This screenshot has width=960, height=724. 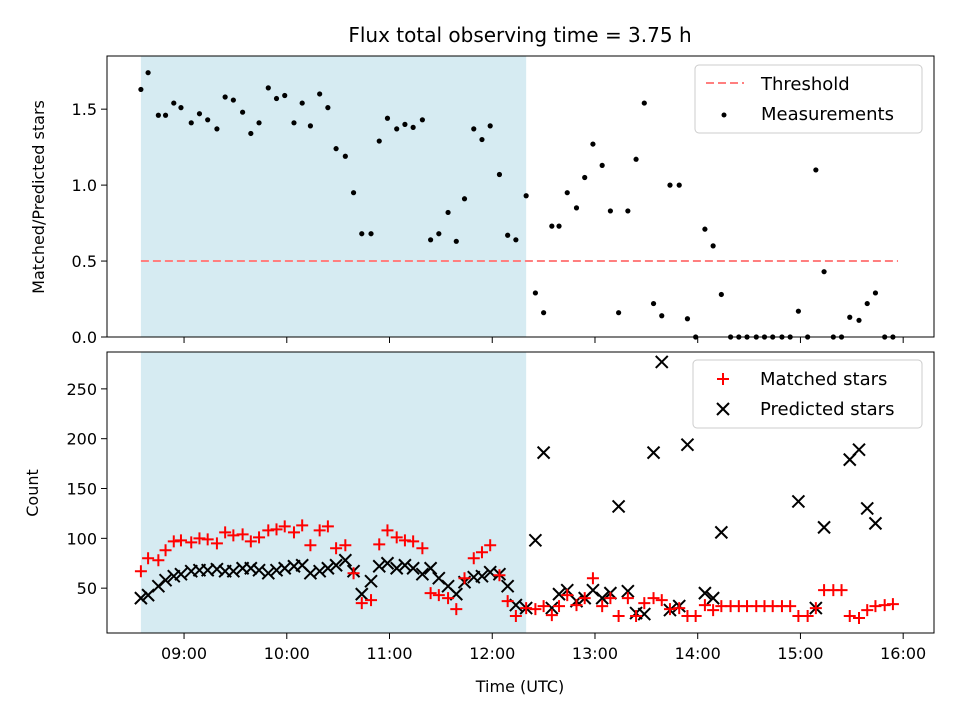 What do you see at coordinates (81, 538) in the screenshot?
I see `y-bottom-tick-label: 100` at bounding box center [81, 538].